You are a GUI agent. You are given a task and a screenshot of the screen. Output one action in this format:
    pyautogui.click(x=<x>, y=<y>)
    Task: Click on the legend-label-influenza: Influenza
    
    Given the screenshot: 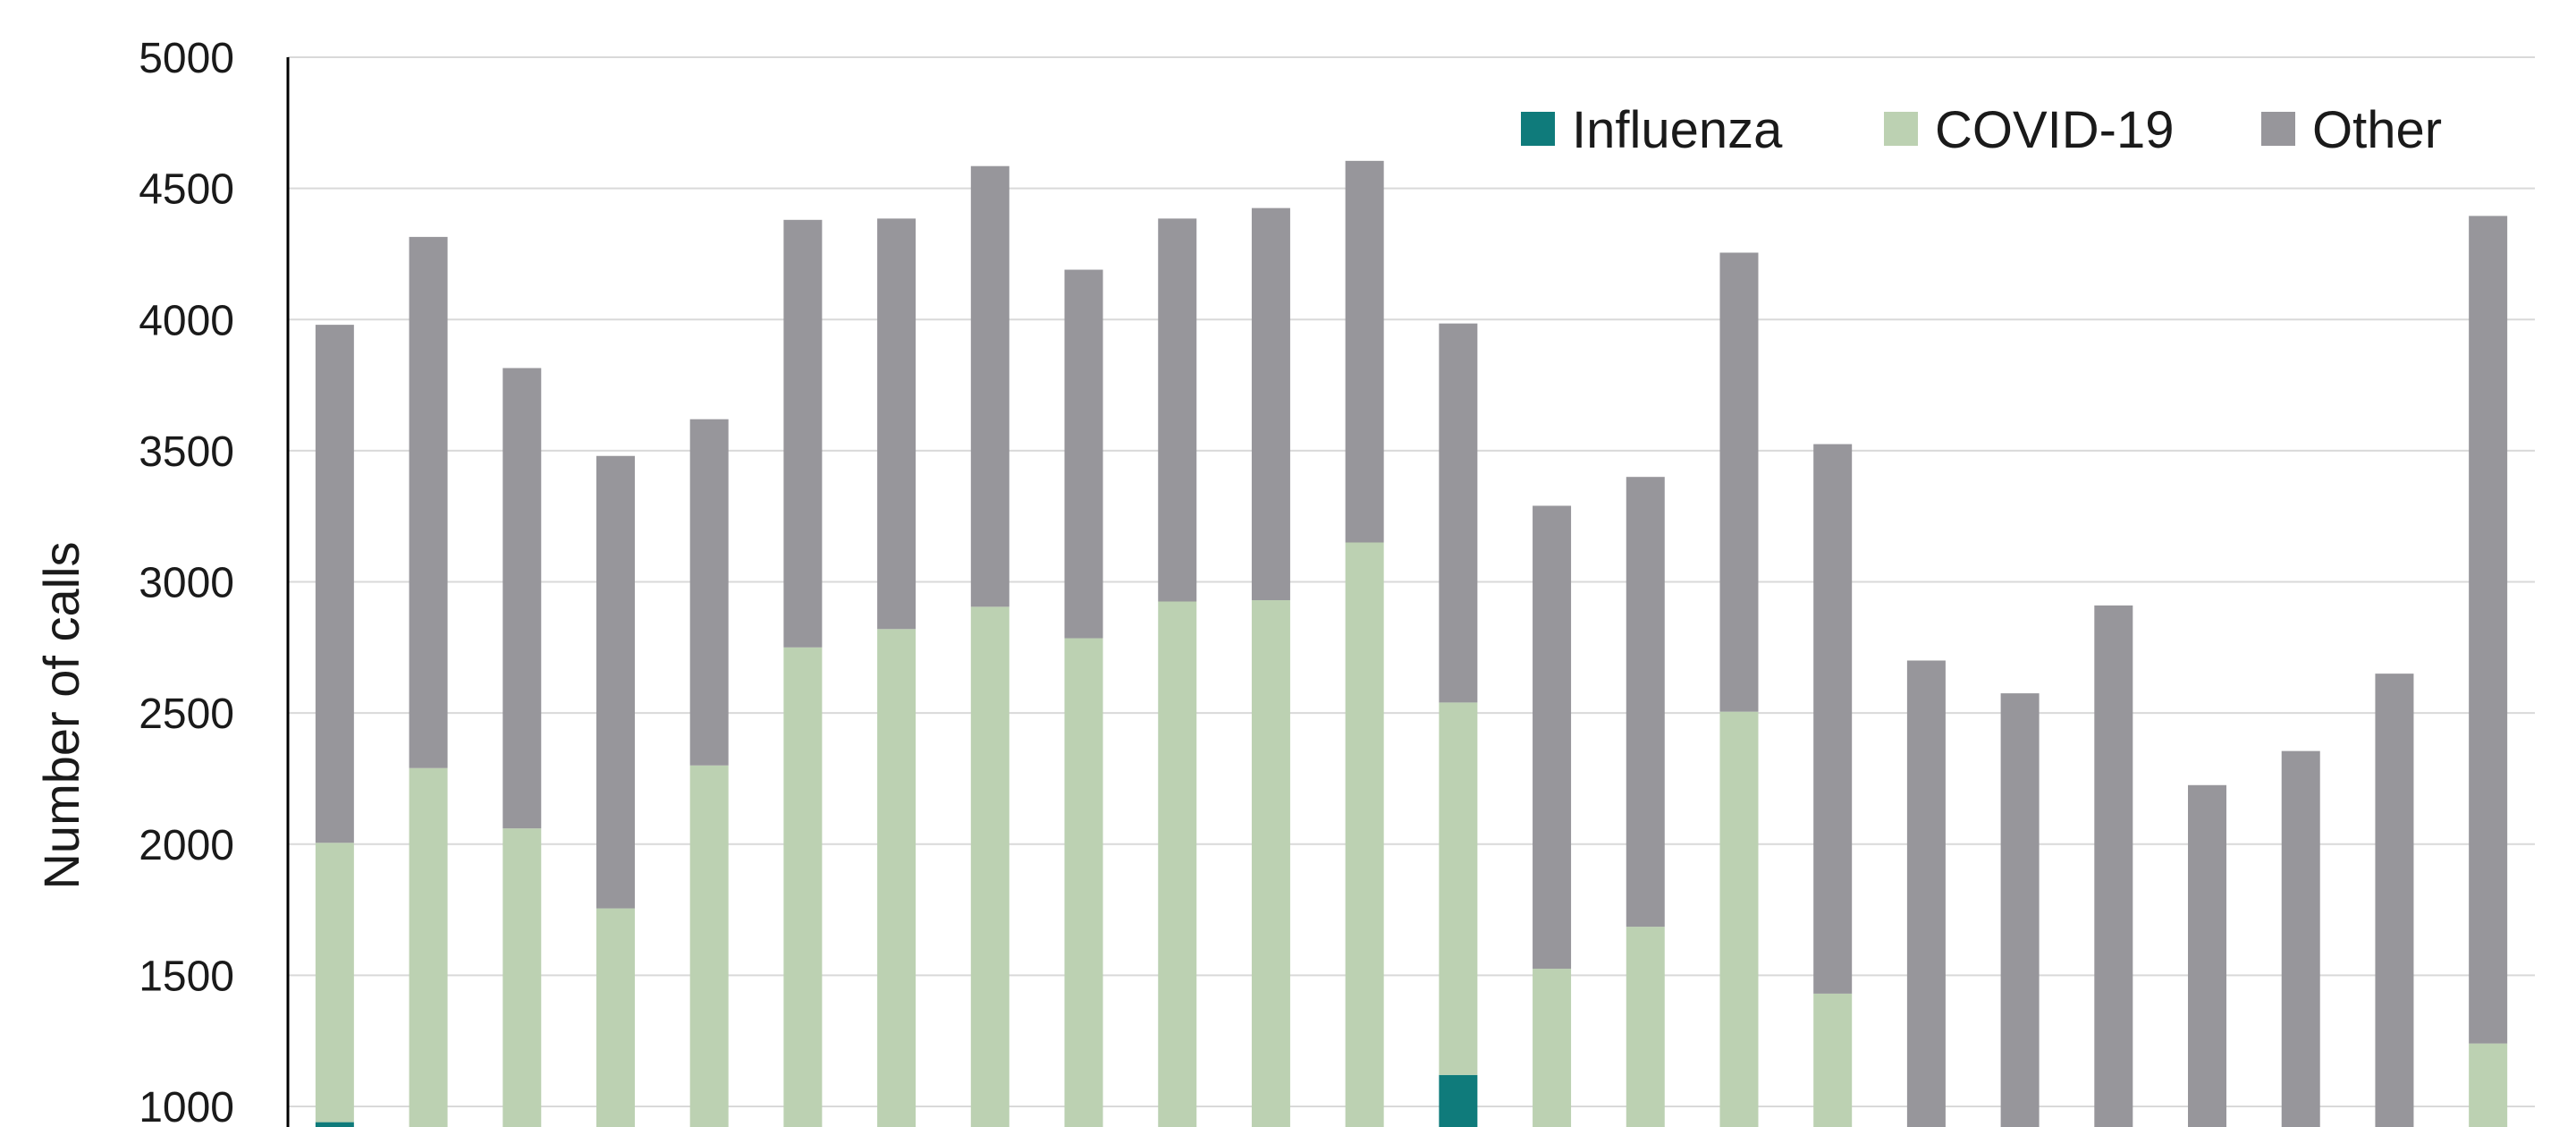 What is the action you would take?
    pyautogui.click(x=1677, y=130)
    